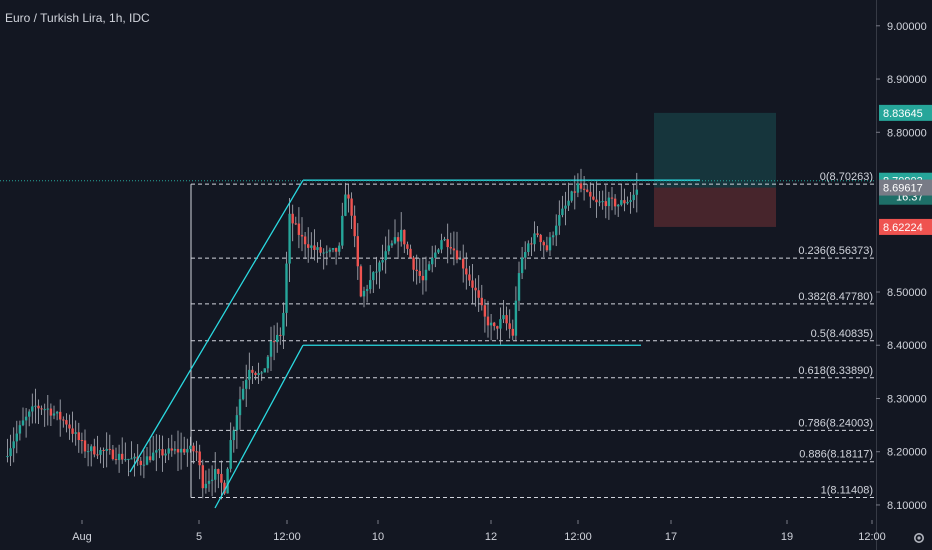  I want to click on time-axis: Aug 5 12:00 10 12 12:00 17 19 12:00, so click(479, 531).